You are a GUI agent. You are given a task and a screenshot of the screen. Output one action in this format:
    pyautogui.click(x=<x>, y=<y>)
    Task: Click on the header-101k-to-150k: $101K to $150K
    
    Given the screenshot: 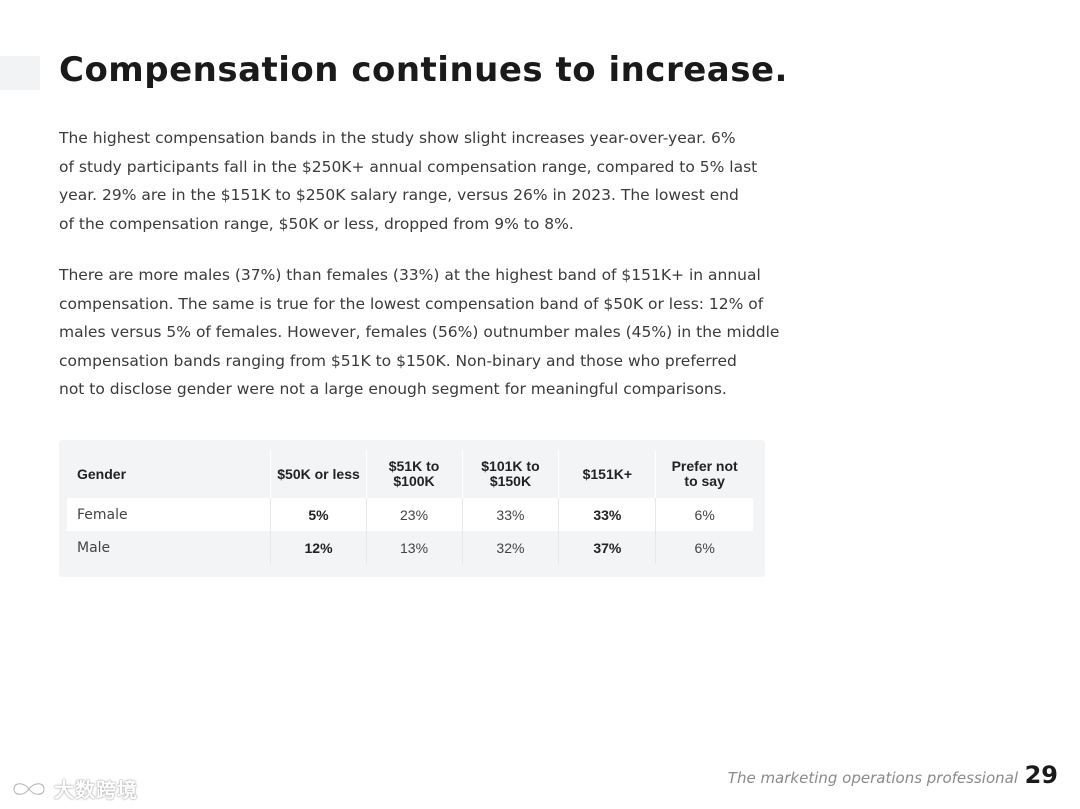 What is the action you would take?
    pyautogui.click(x=510, y=474)
    